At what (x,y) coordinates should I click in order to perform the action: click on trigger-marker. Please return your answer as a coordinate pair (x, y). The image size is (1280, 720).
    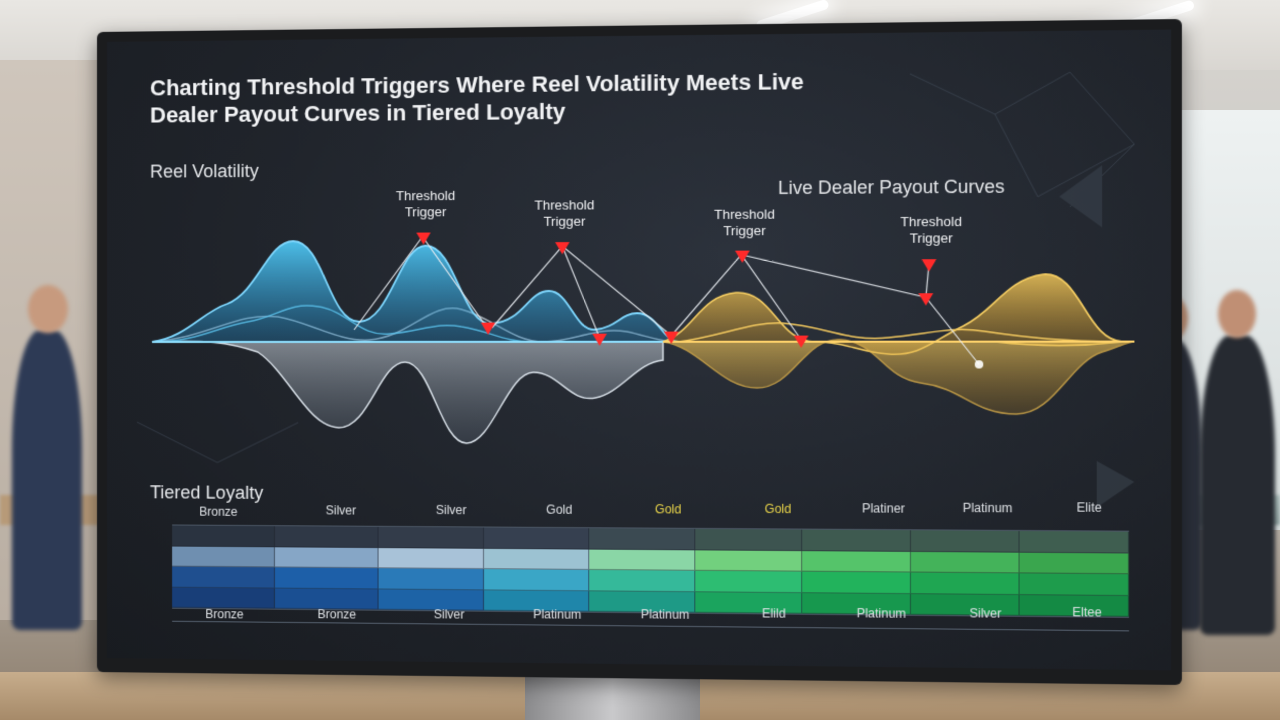
    Looking at the image, I should click on (929, 265).